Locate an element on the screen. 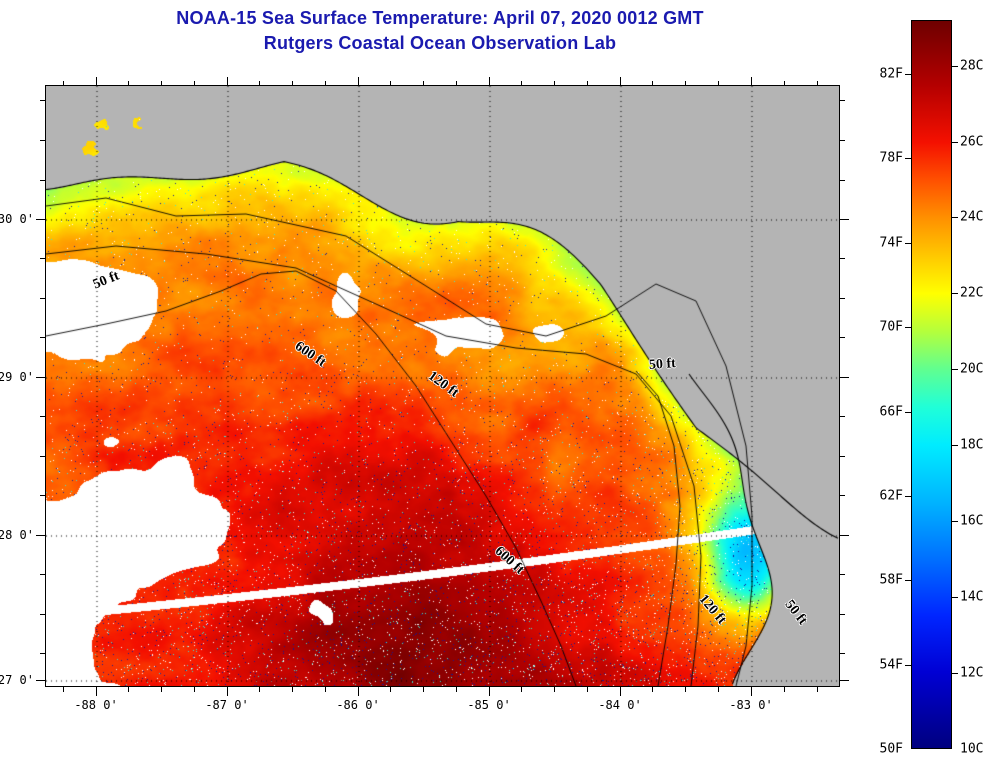  y-axis-label: 29 0' is located at coordinates (17, 377).